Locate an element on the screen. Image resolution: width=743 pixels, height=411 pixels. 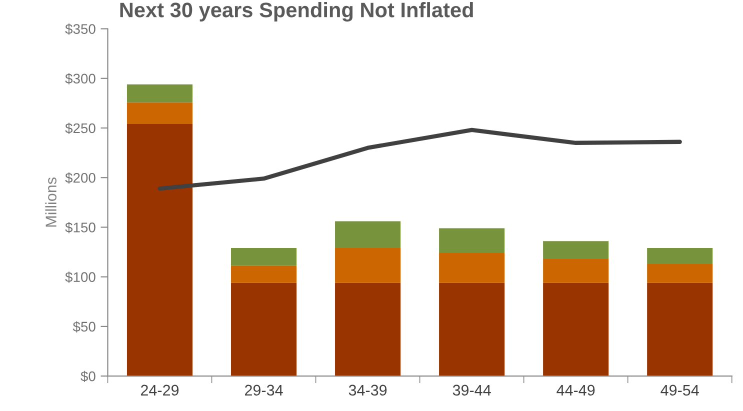
y-tick-label: $200 is located at coordinates (80, 178).